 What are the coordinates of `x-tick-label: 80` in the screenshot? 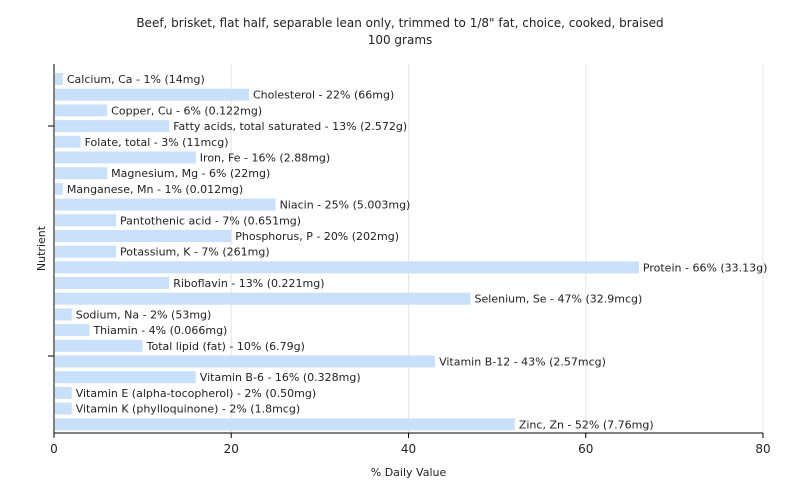 It's located at (762, 449).